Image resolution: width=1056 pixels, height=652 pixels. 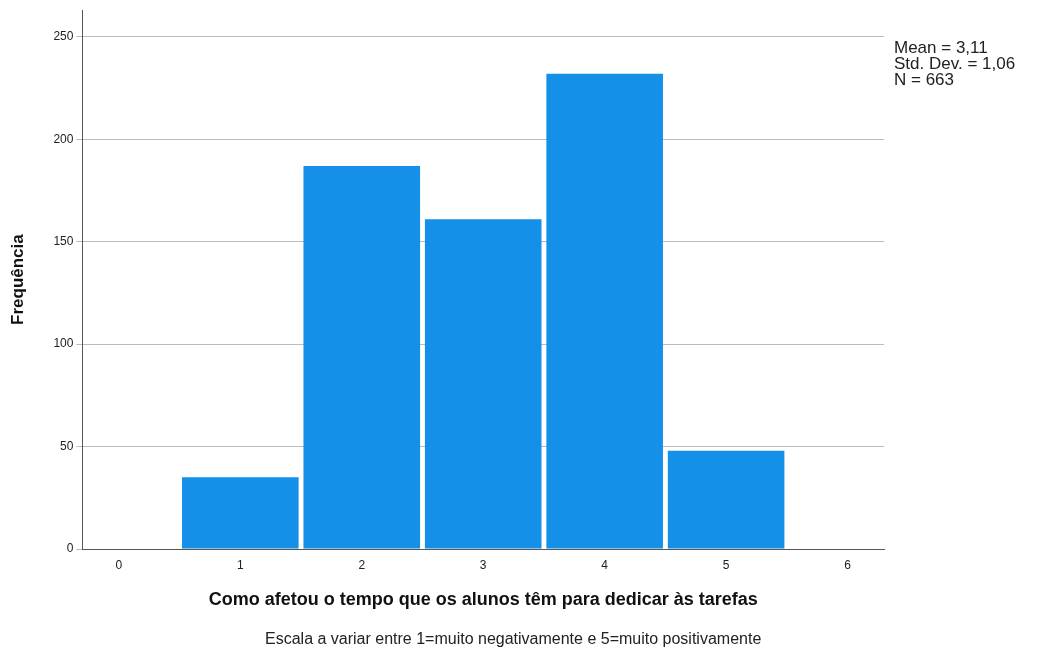 I want to click on x-tick-label: 4, so click(x=605, y=564).